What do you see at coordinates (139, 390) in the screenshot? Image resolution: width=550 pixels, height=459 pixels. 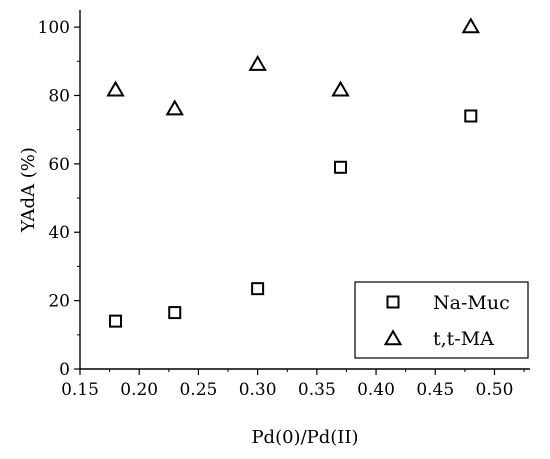 I see `x-tick-label: 0.20` at bounding box center [139, 390].